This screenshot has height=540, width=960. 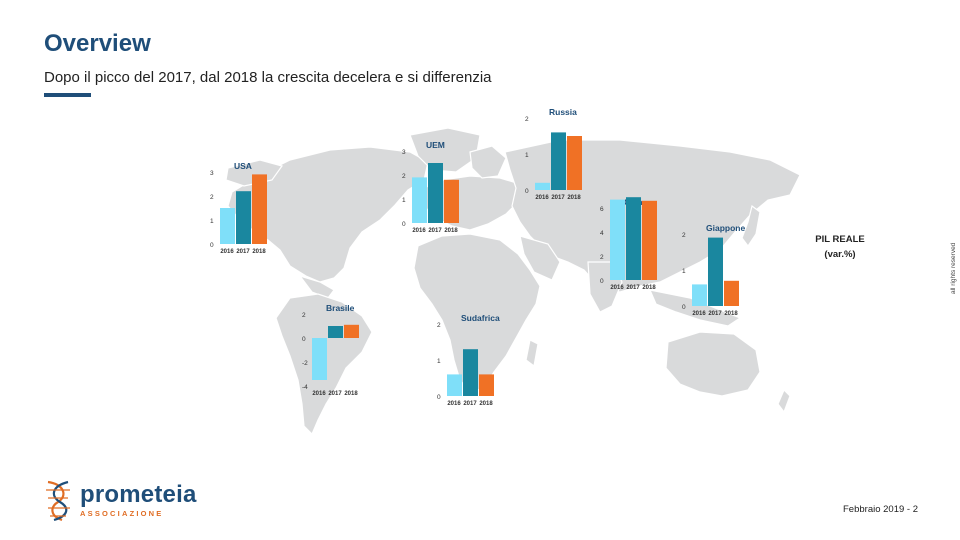 I want to click on y-tick-label: -4, so click(x=305, y=387).